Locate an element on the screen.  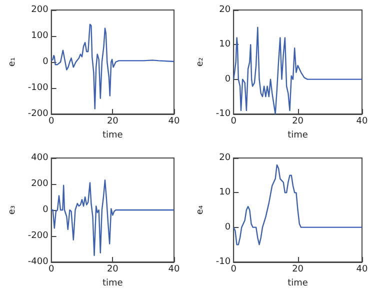
y-axis-title: e₁ is located at coordinates (13, 62).